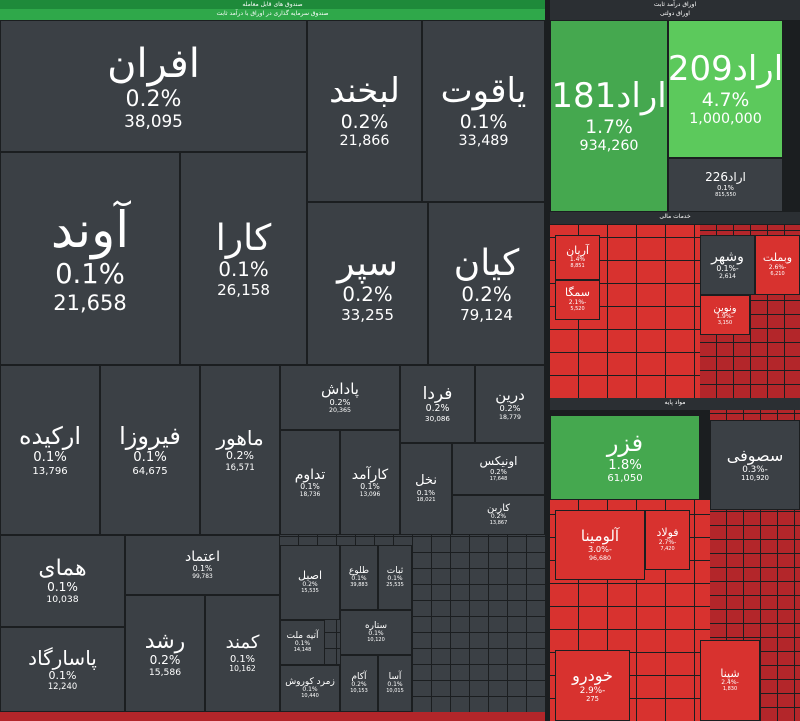 This screenshot has height=721, width=800. Describe the element at coordinates (755, 478) in the screenshot. I see `tile-volume: 110,920` at that location.